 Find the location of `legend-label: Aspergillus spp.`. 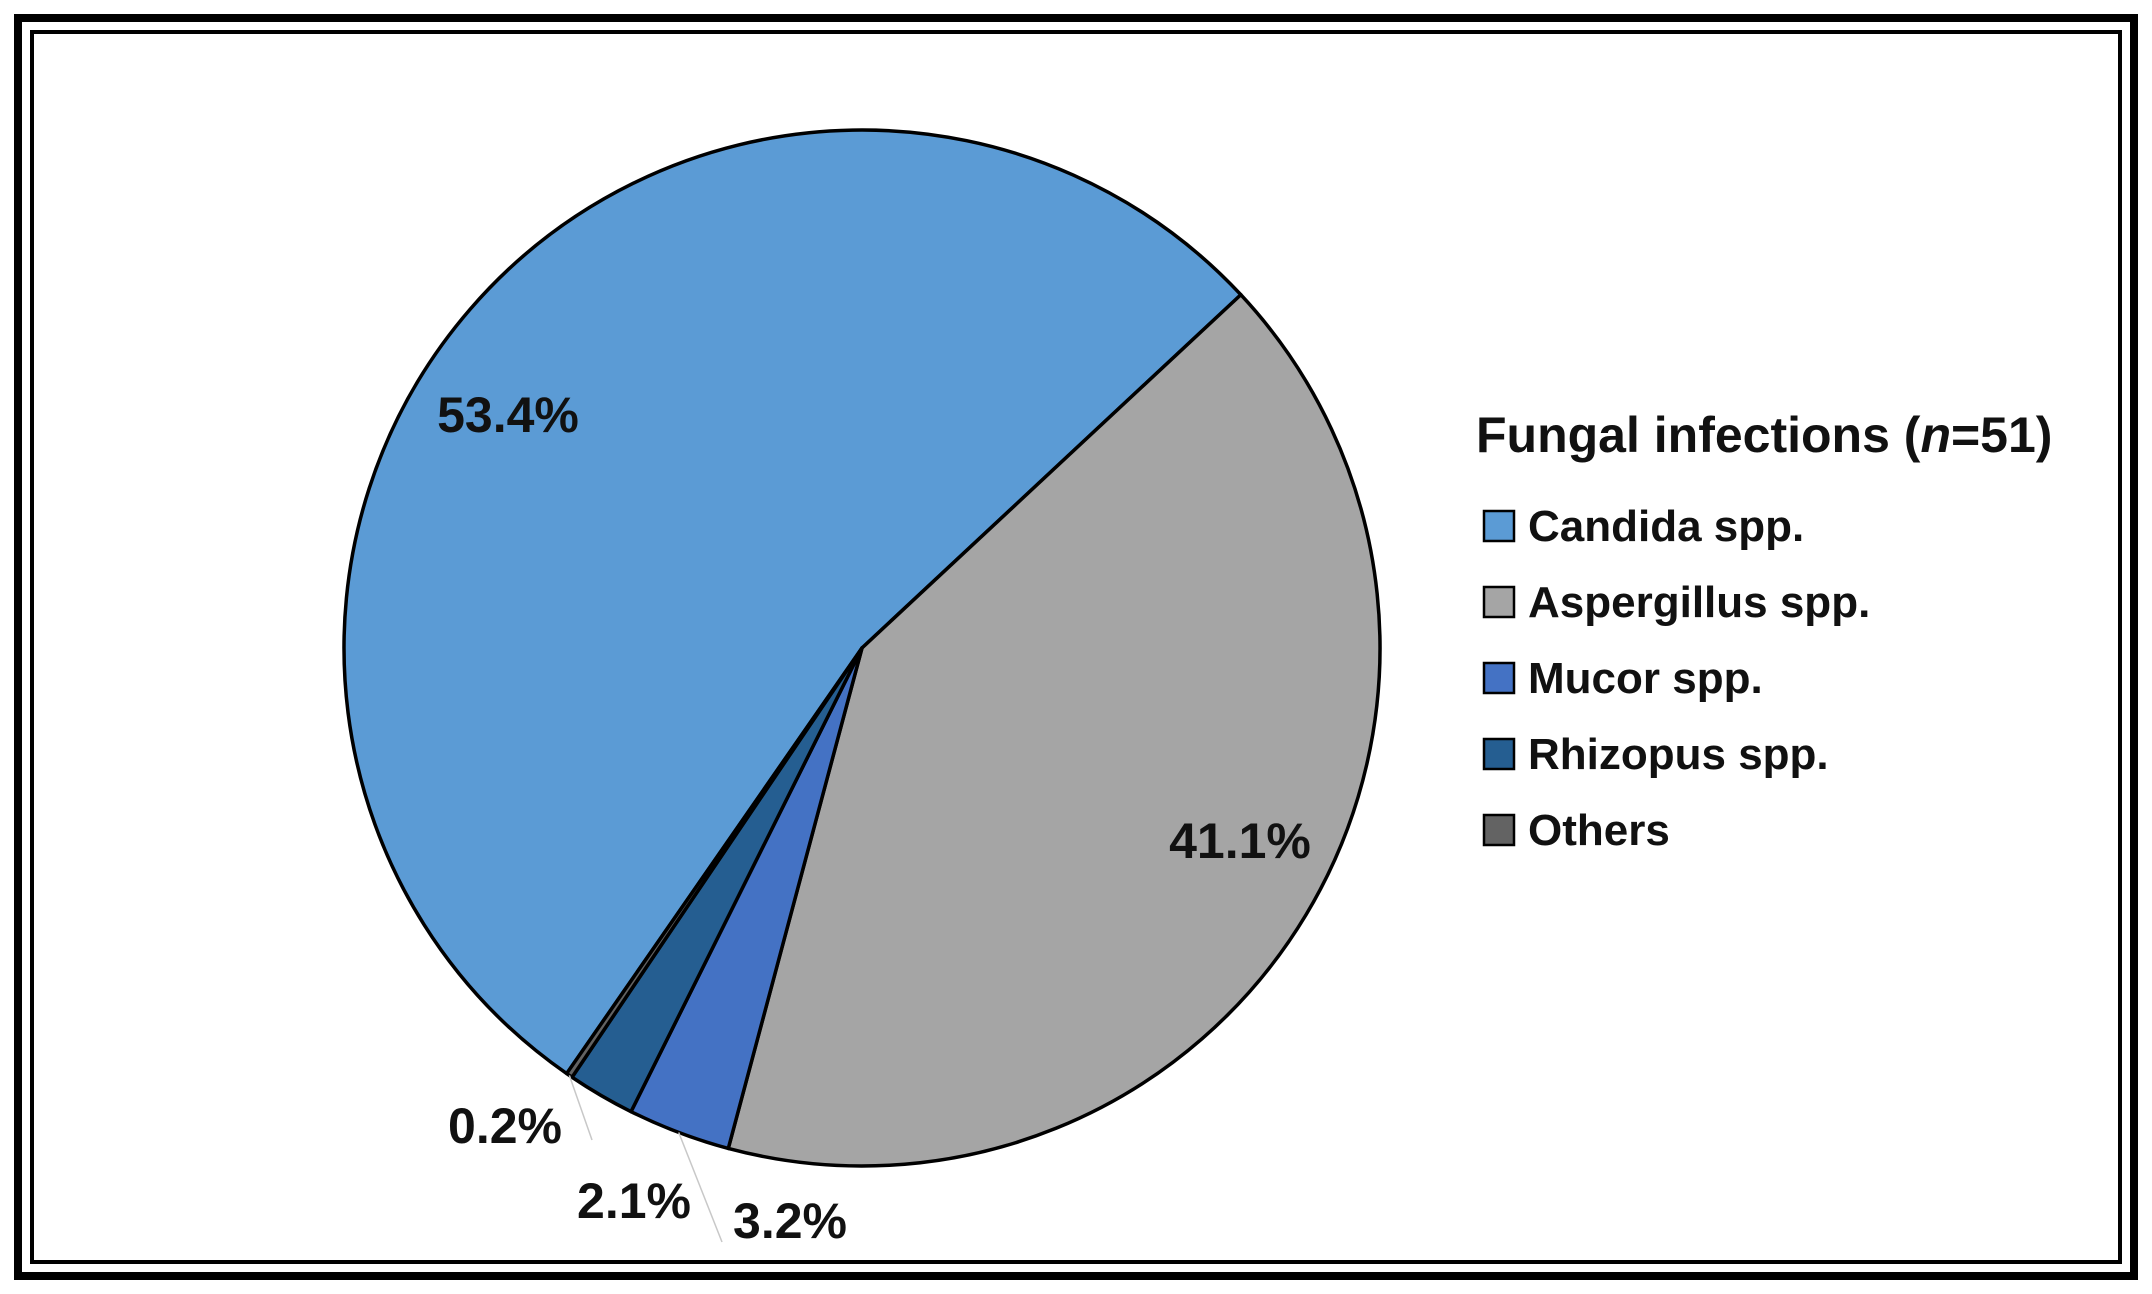

legend-label: Aspergillus spp. is located at coordinates (1699, 602).